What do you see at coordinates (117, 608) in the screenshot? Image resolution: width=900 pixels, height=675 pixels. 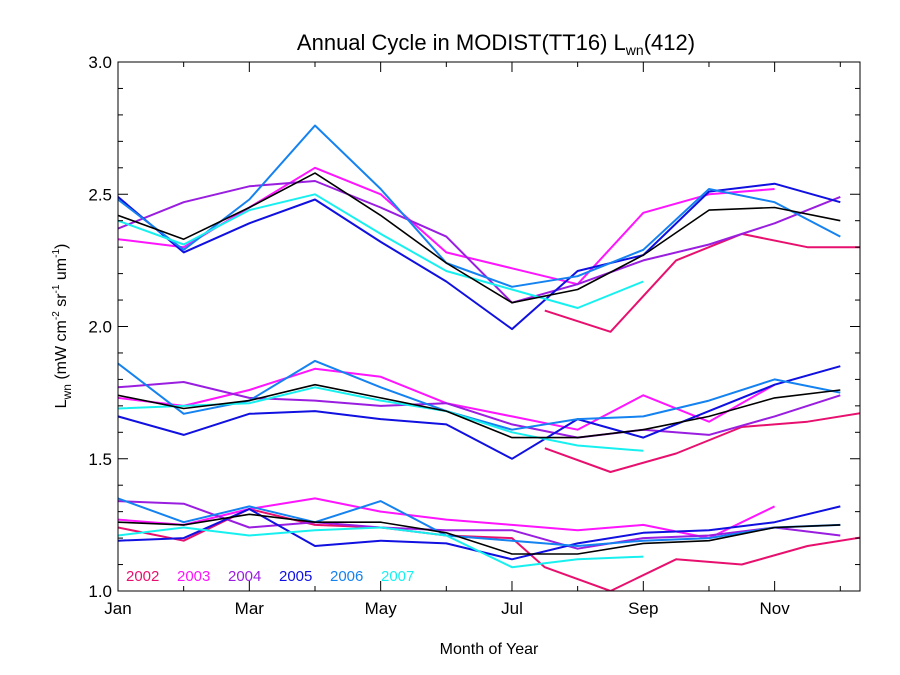 I see `x-tick-label: Jan` at bounding box center [117, 608].